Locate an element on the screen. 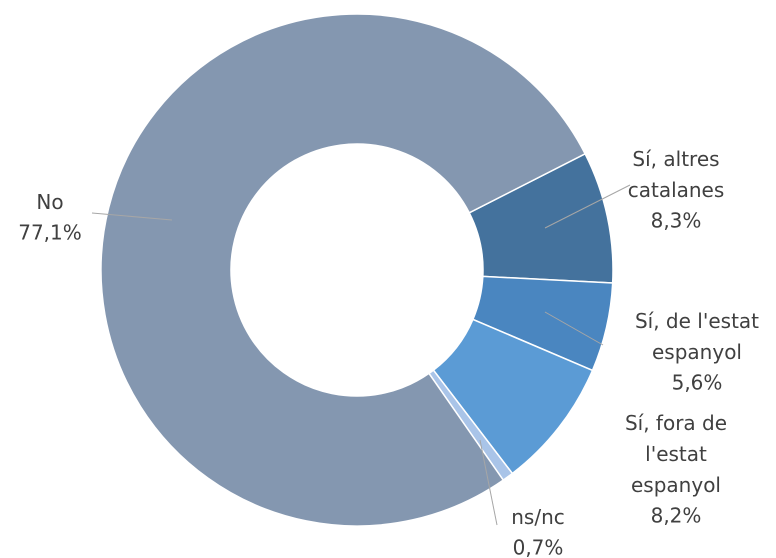 The image size is (776, 558). category-label: ns/nc is located at coordinates (538, 517).